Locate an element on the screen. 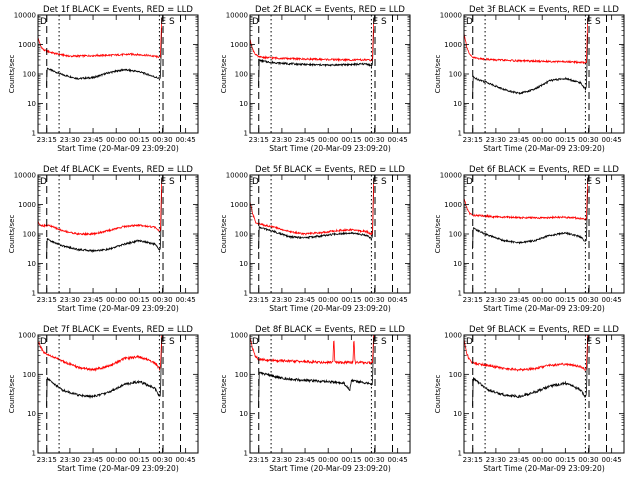  x-tick-label: 00:45 is located at coordinates (612, 300).